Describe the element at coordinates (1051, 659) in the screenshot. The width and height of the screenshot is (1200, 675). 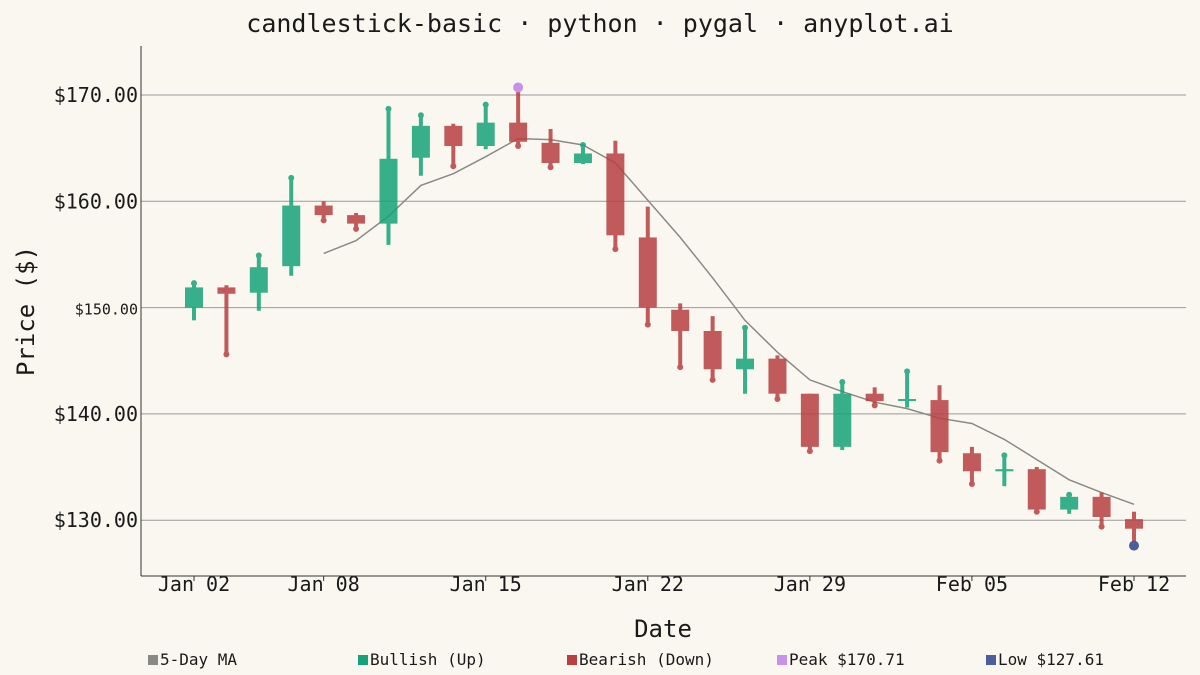
I see `legend-label: Low $127.61` at that location.